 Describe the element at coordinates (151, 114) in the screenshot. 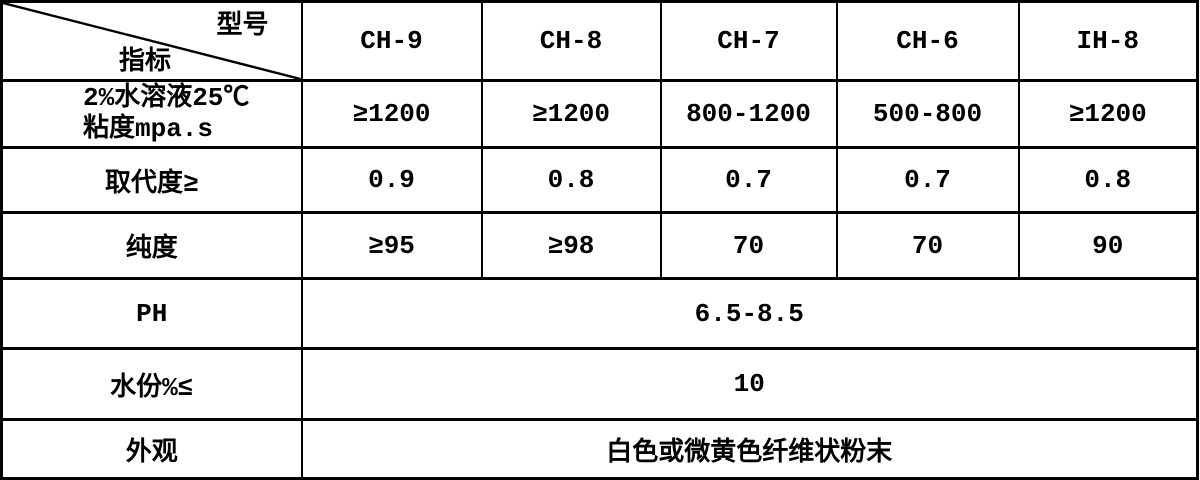

I see `row-label-viscosity: 2%水溶液25℃ 粘度mpa.s` at that location.